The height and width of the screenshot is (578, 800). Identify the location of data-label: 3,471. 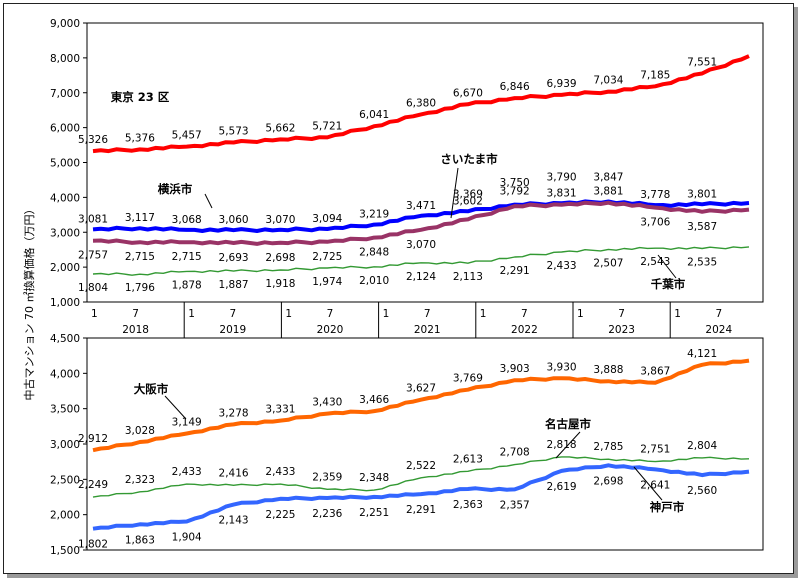
(421, 206).